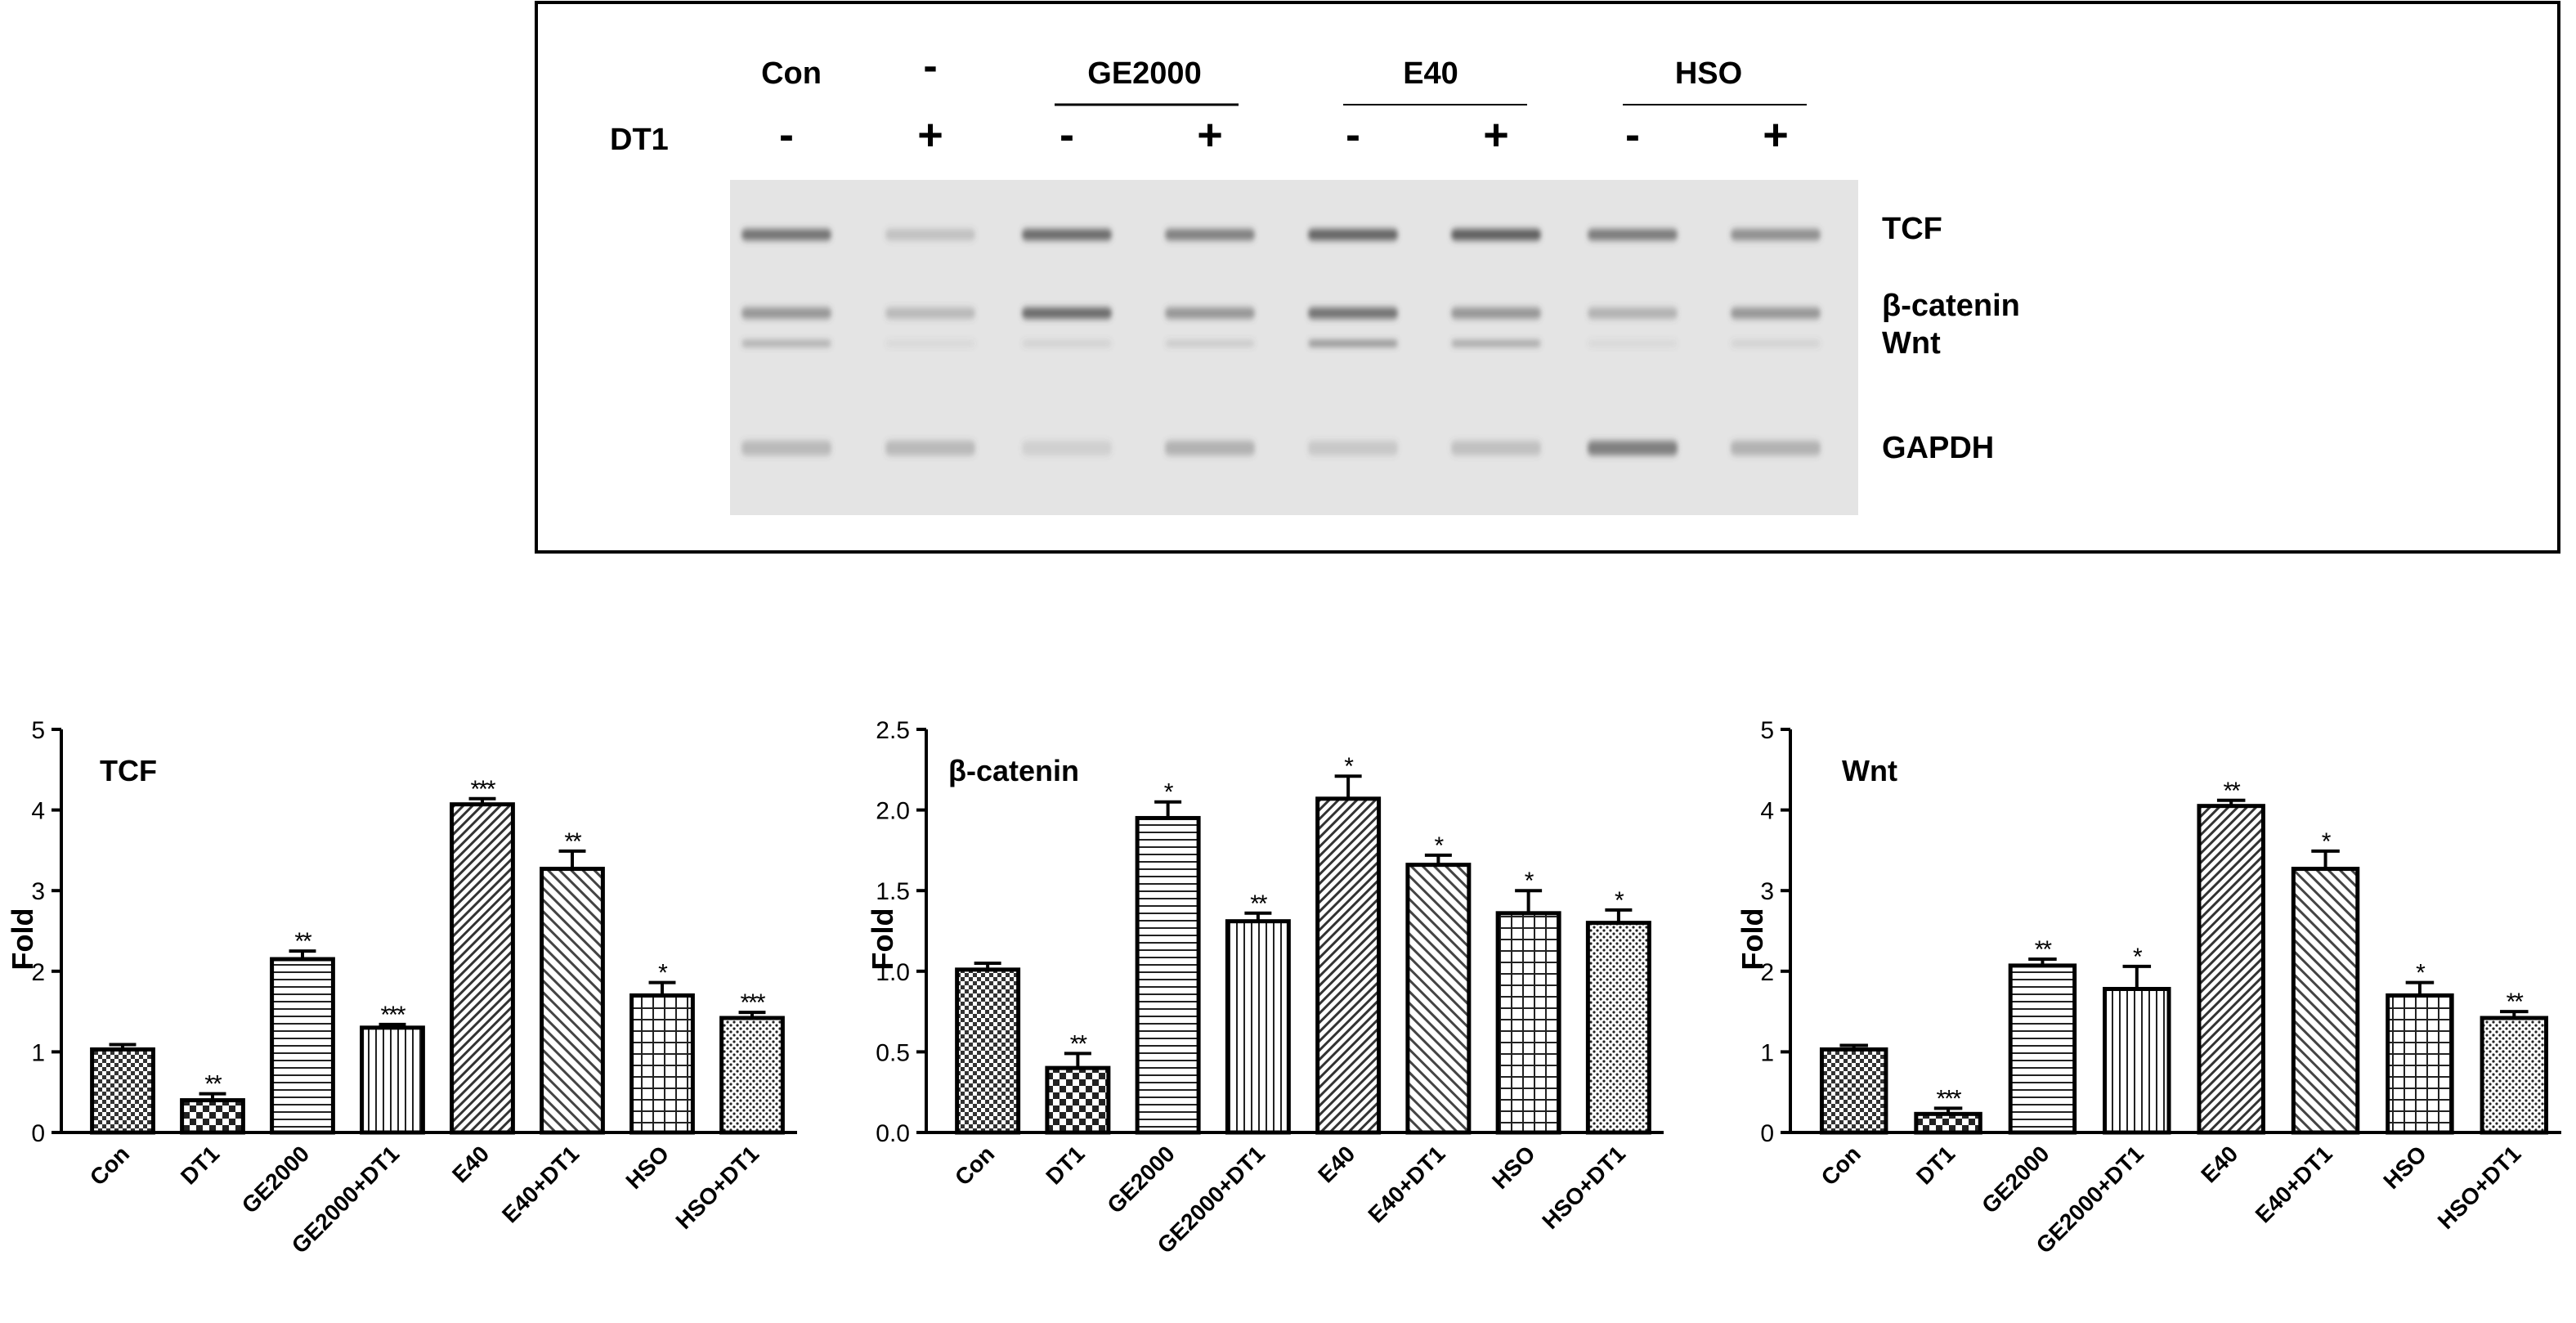  What do you see at coordinates (2219, 1164) in the screenshot?
I see `x-tick-label: E40` at bounding box center [2219, 1164].